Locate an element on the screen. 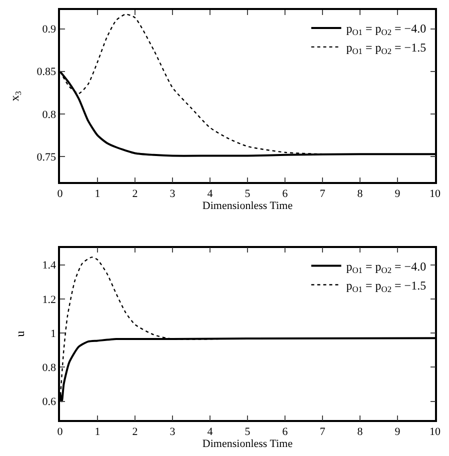  y-tick-label: 0.75 is located at coordinates (46, 157).